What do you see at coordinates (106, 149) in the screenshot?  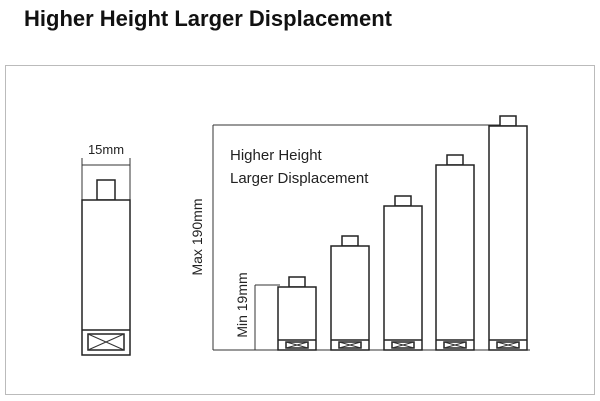 I see `width-label: 15mm` at bounding box center [106, 149].